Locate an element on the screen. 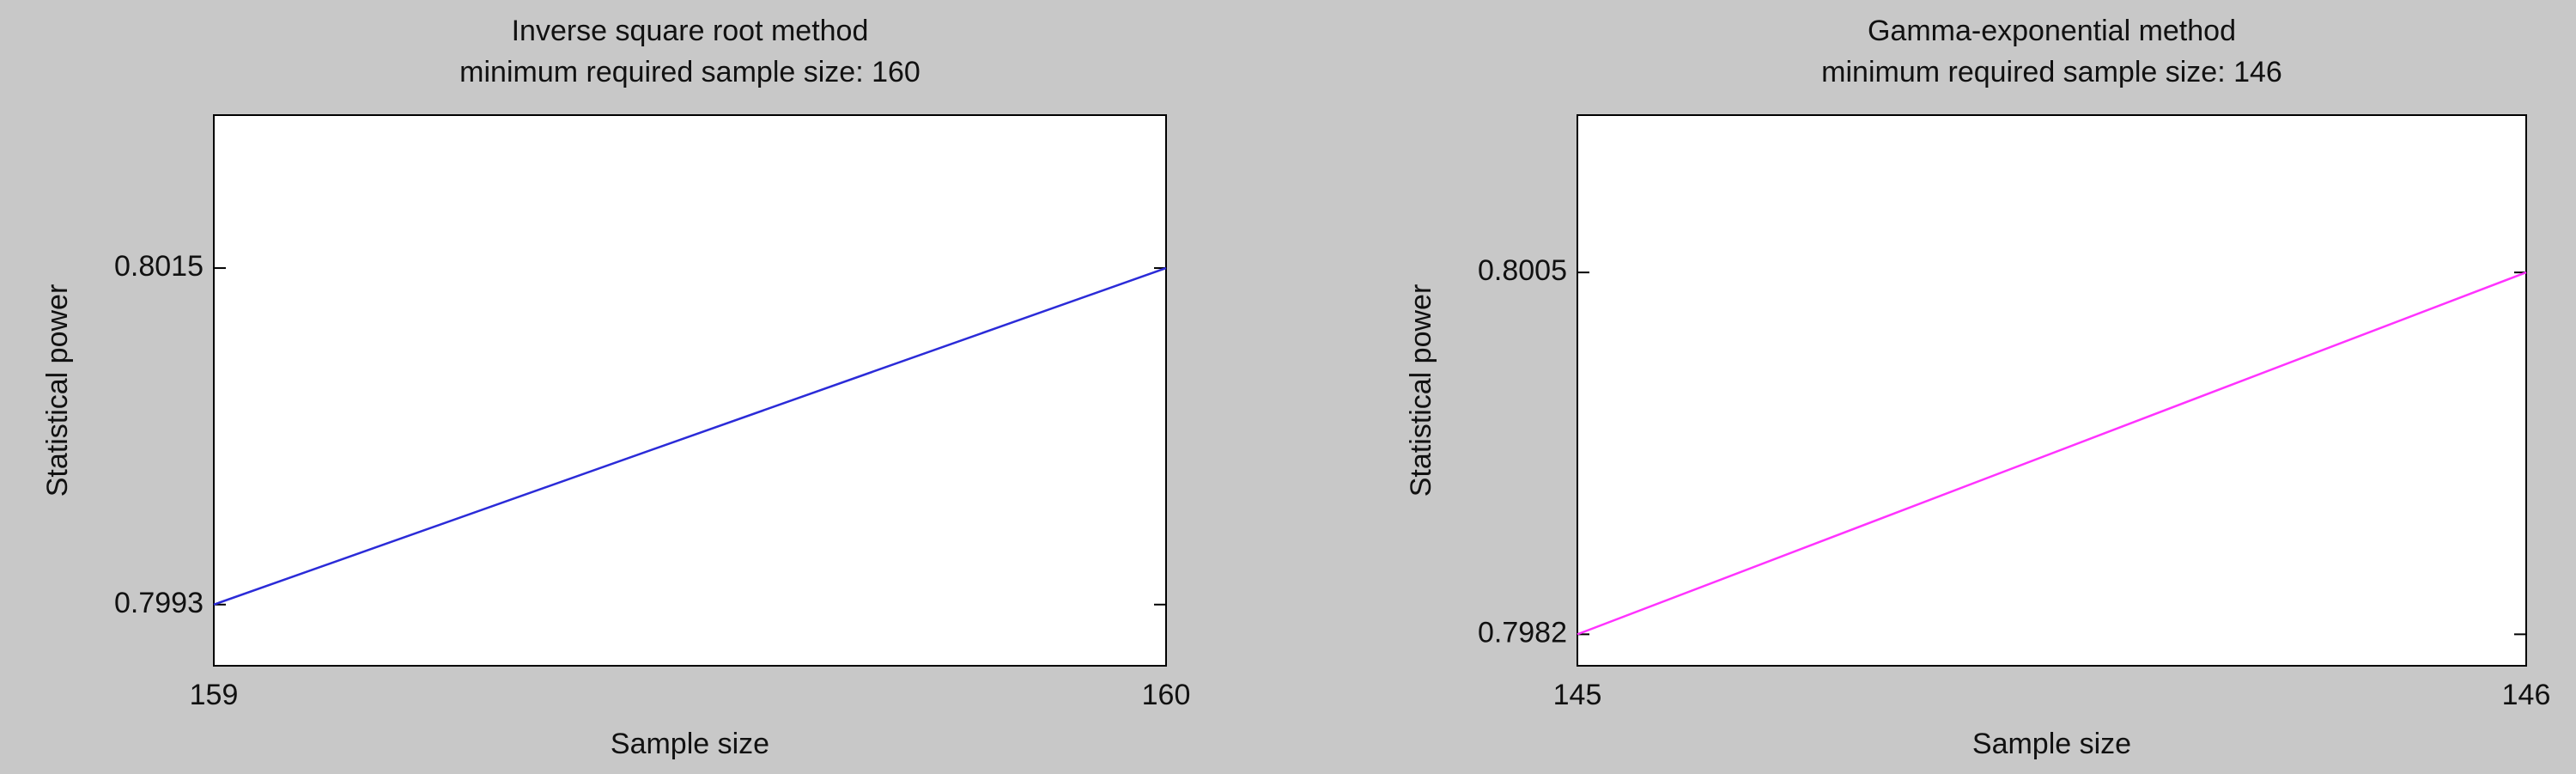 This screenshot has height=774, width=2576. x-tick-label: 146 is located at coordinates (2526, 695).